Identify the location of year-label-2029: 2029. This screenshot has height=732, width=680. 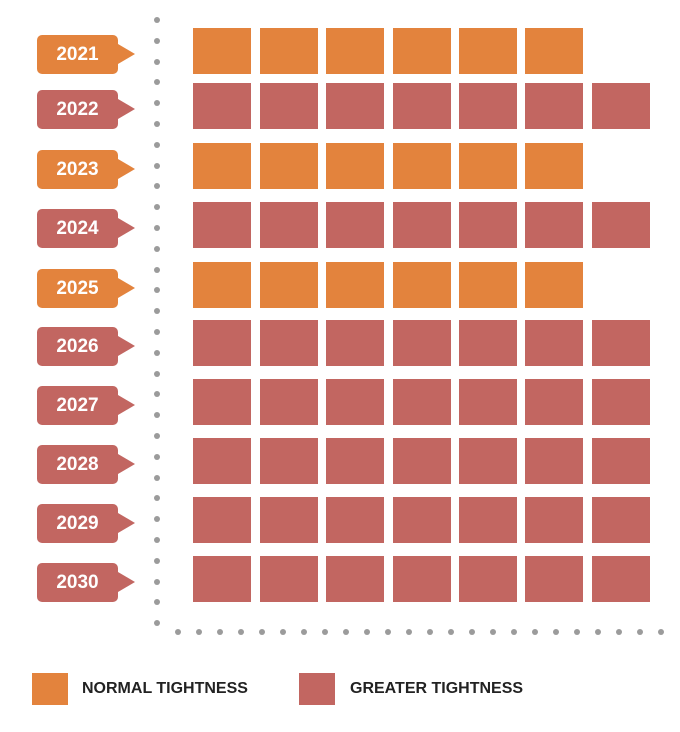
(86, 523).